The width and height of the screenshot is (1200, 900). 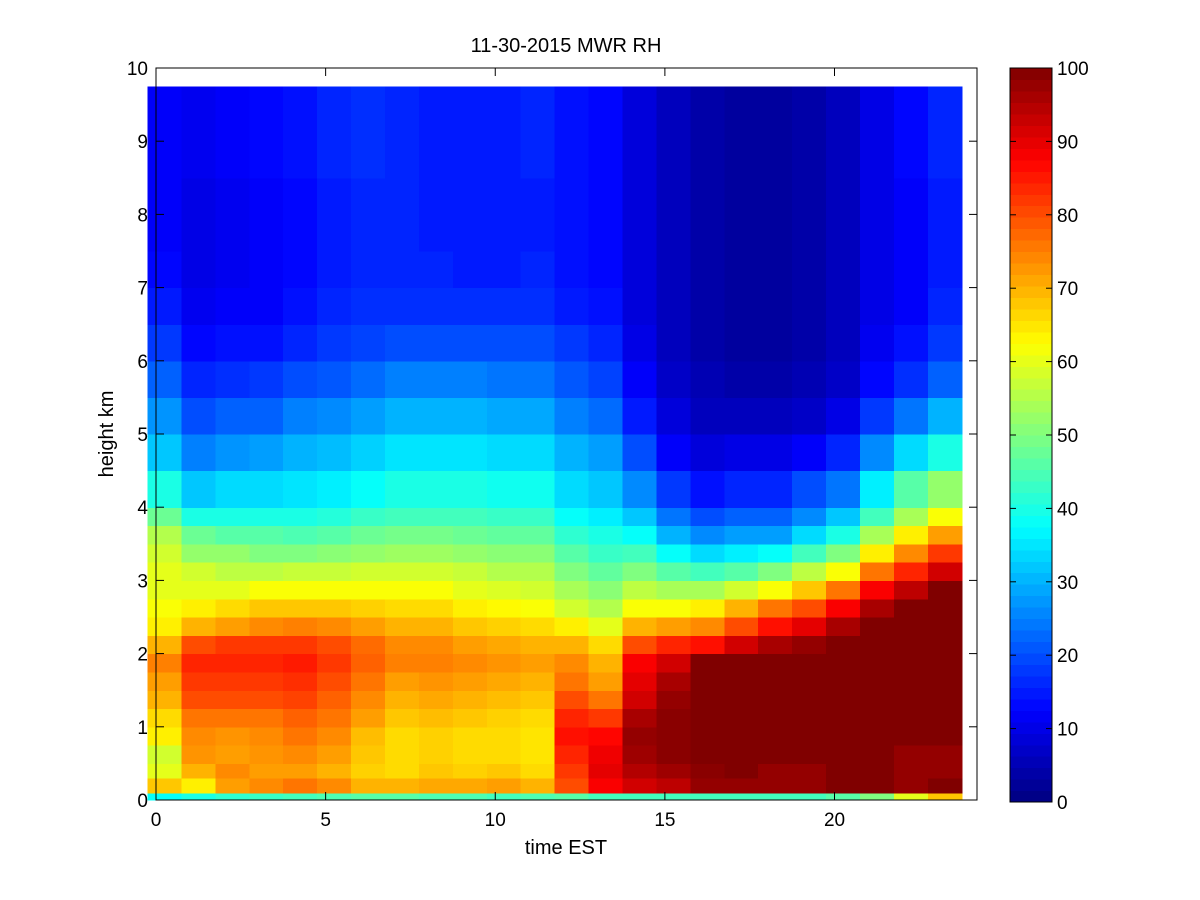 What do you see at coordinates (142, 728) in the screenshot?
I see `y-tick-label: 1` at bounding box center [142, 728].